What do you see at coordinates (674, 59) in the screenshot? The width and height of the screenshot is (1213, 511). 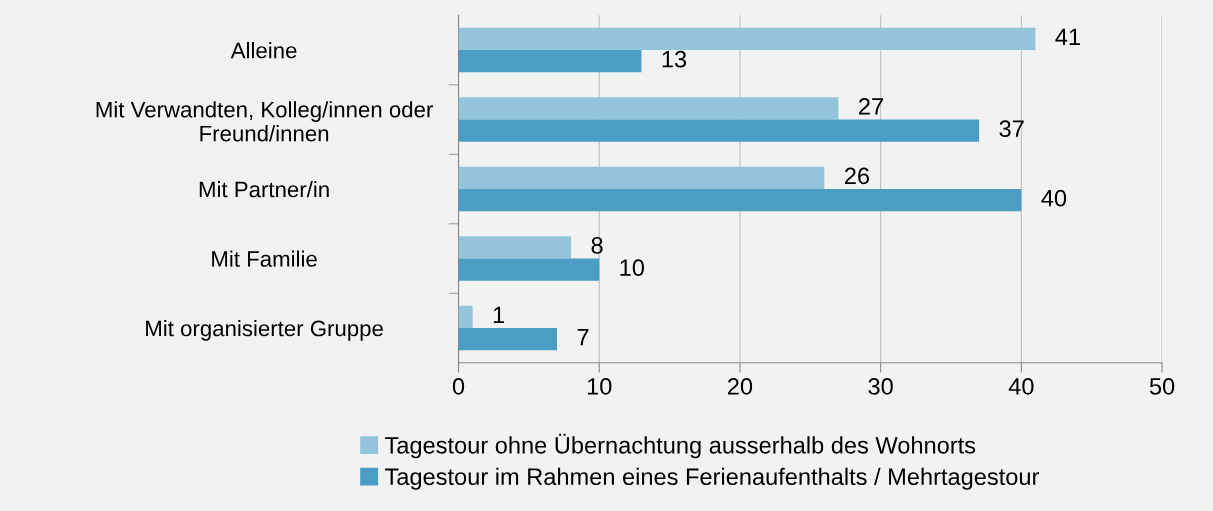 I see `data-label: 13` at bounding box center [674, 59].